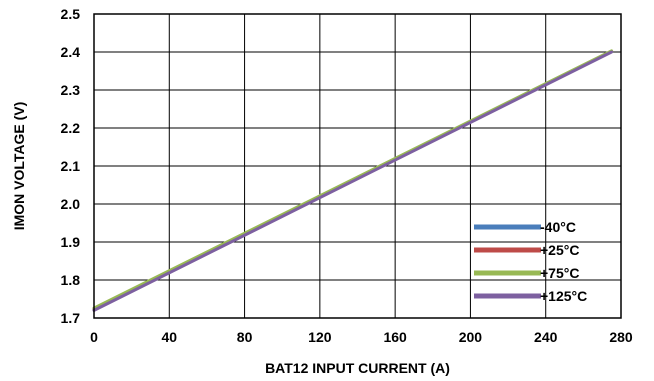  What do you see at coordinates (245, 337) in the screenshot?
I see `x-tick-label: 80` at bounding box center [245, 337].